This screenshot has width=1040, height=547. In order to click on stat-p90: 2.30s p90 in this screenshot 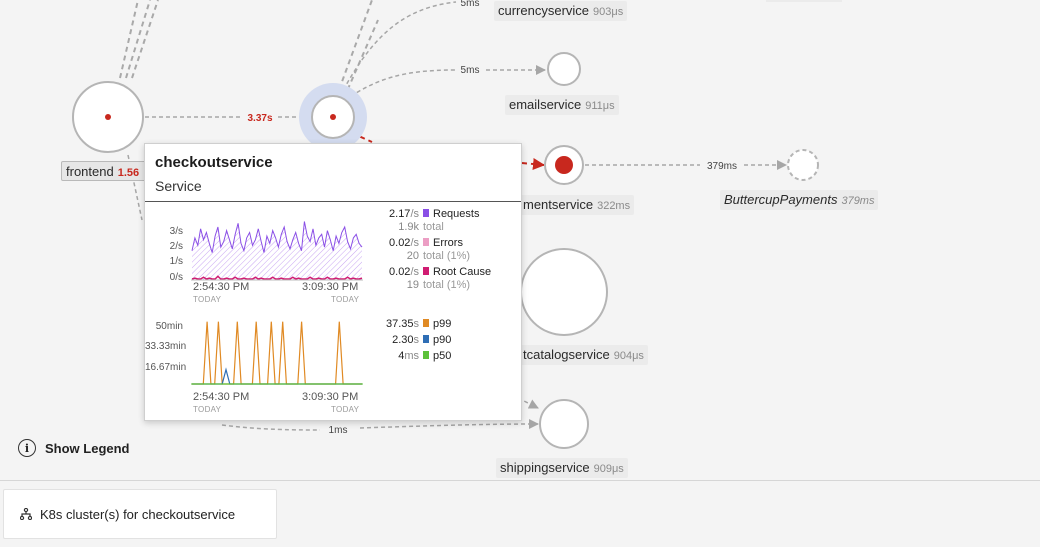, I will do `click(412, 340)`.